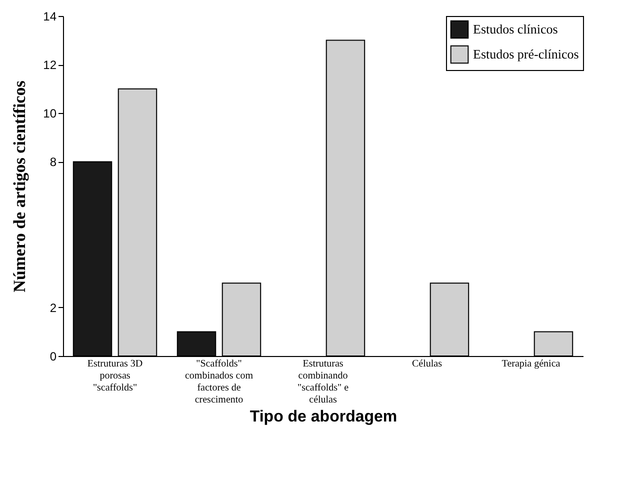 The image size is (632, 486). Describe the element at coordinates (115, 376) in the screenshot. I see `x-tick-label: Estruturas 3D porosas "scaffolds"` at that location.